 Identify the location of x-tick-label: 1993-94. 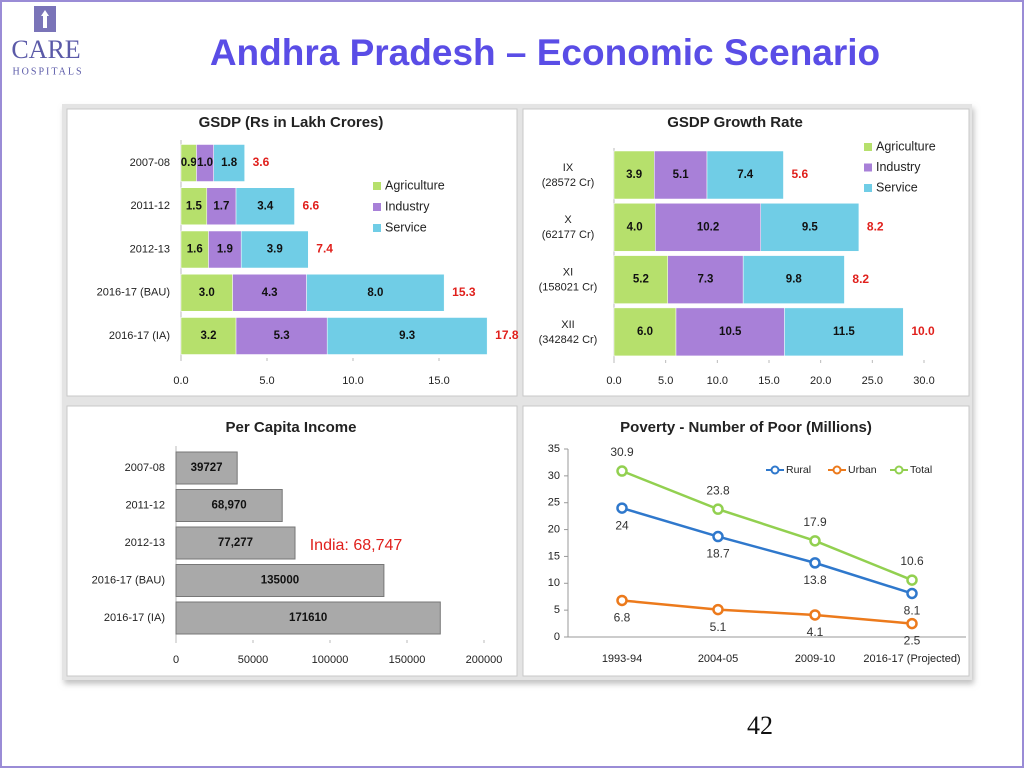
(622, 659).